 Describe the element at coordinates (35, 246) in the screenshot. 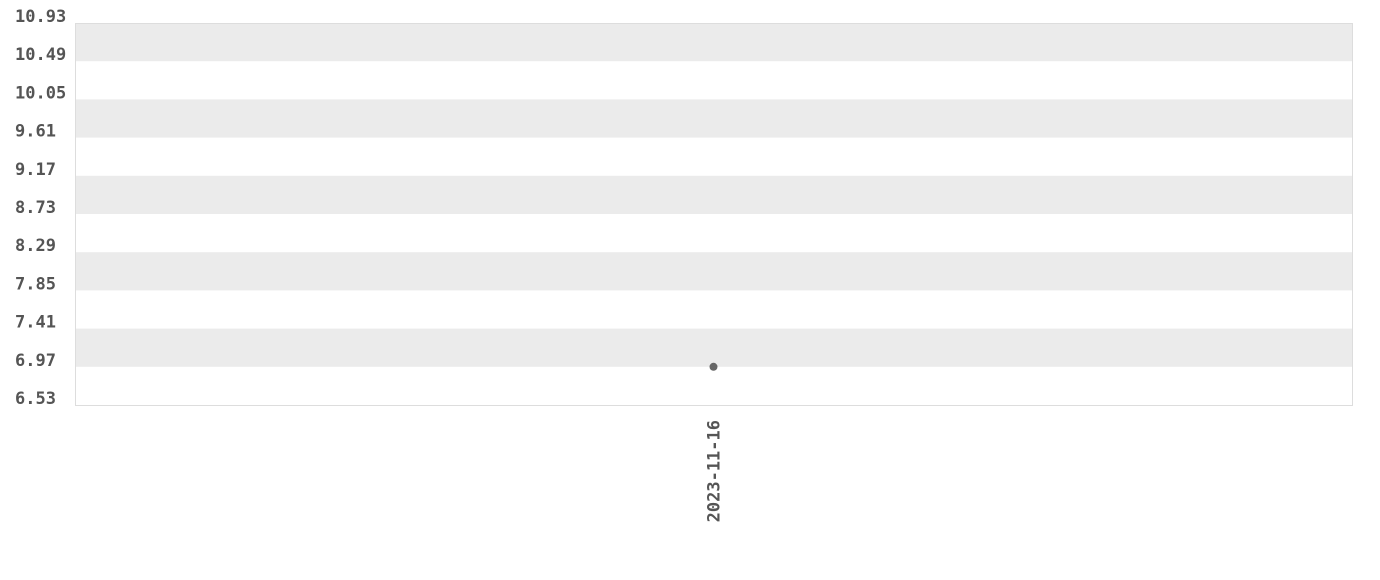

I see `y-tick-label: 8.29` at that location.